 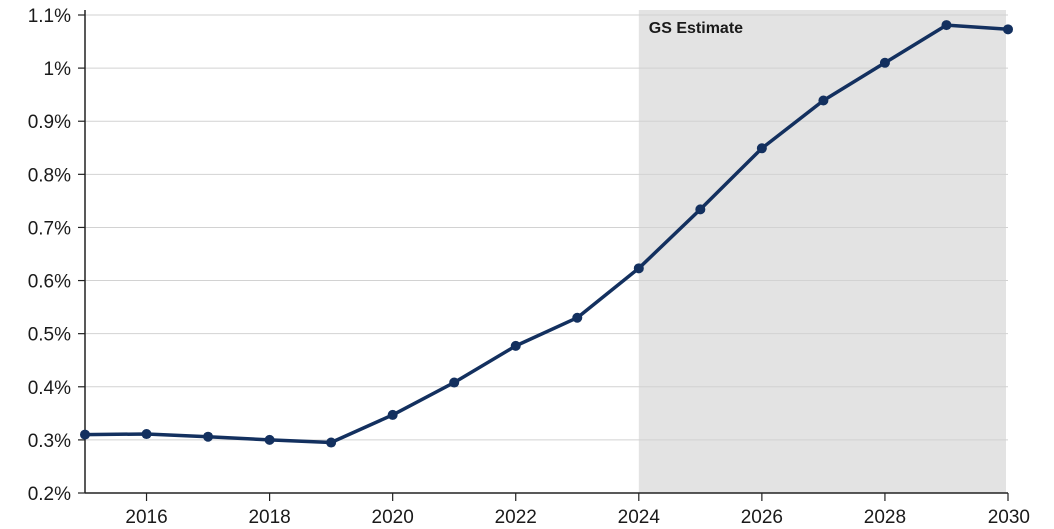 What do you see at coordinates (516, 517) in the screenshot?
I see `x-tick-label: 2022` at bounding box center [516, 517].